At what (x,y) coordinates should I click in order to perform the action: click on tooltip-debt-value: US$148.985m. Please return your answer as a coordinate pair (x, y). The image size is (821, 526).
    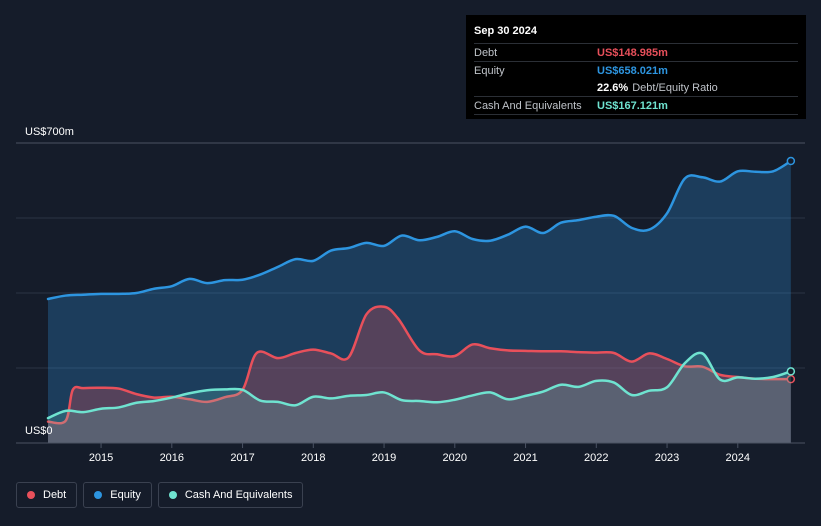
    Looking at the image, I should click on (632, 52).